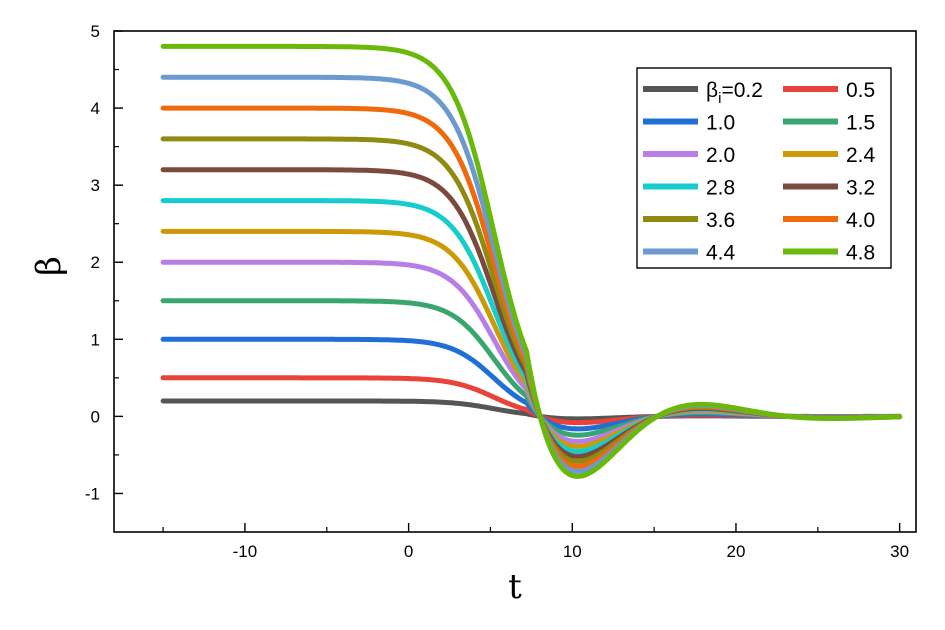 The image size is (945, 630). Describe the element at coordinates (860, 220) in the screenshot. I see `legend-label: 4.0` at that location.